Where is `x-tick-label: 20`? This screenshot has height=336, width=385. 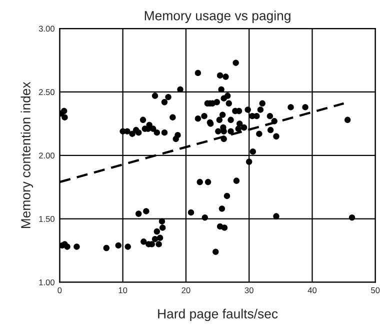 x-tick-label: 20 is located at coordinates (186, 290).